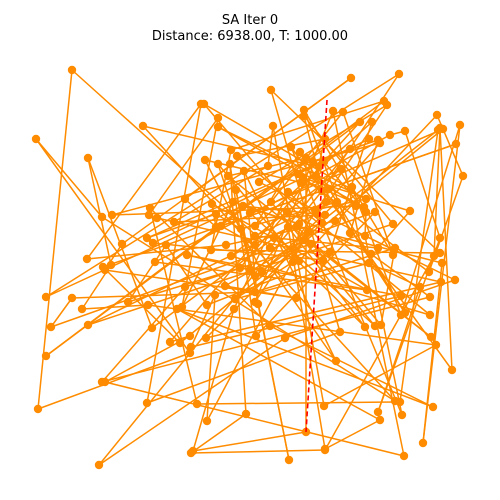  I want to click on chart-subtitle: Distance: 6938.00, T: 1000.00, so click(250, 36).